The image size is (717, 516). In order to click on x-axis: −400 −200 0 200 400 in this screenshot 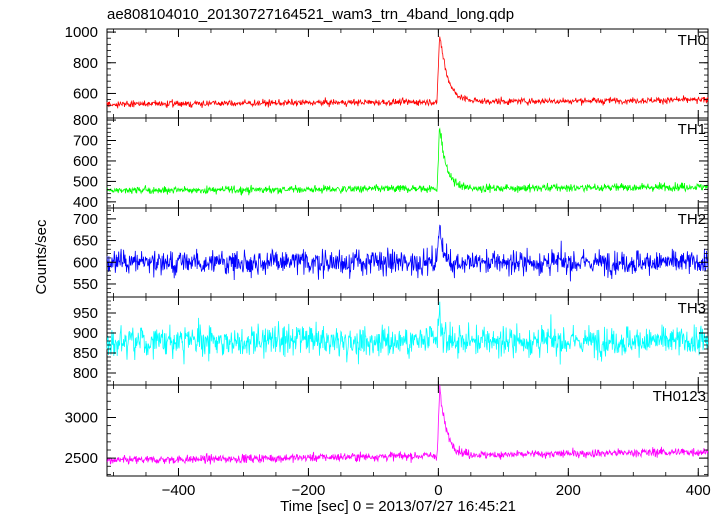, I will do `click(436, 490)`.